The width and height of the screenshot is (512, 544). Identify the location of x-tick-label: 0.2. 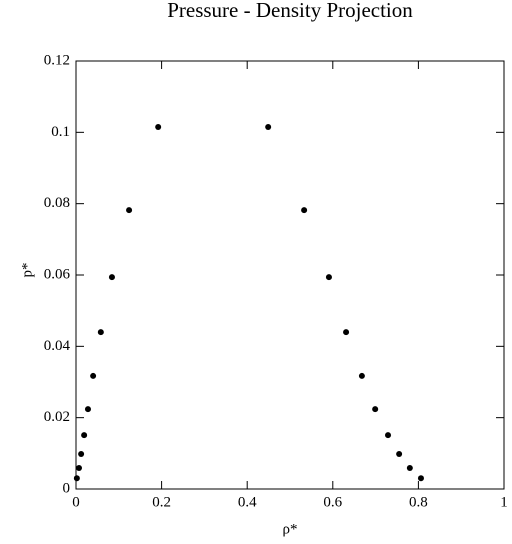
(161, 502).